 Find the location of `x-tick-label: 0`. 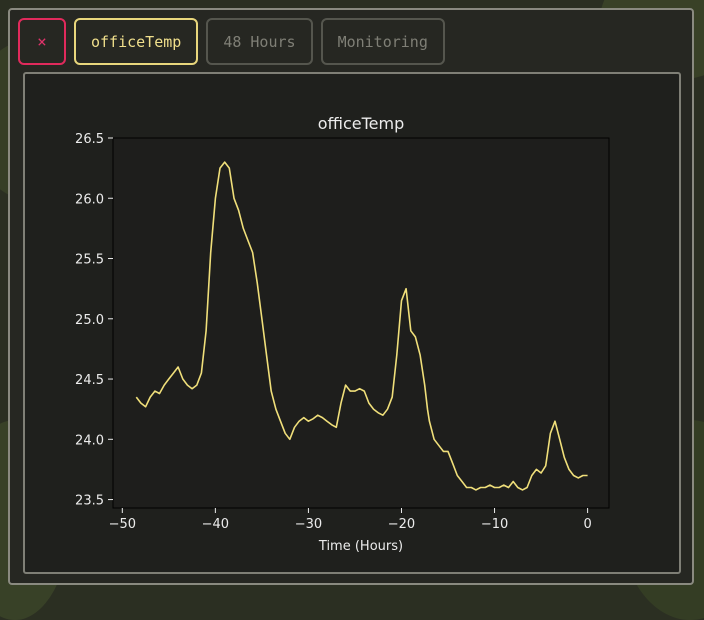

x-tick-label: 0 is located at coordinates (587, 524).